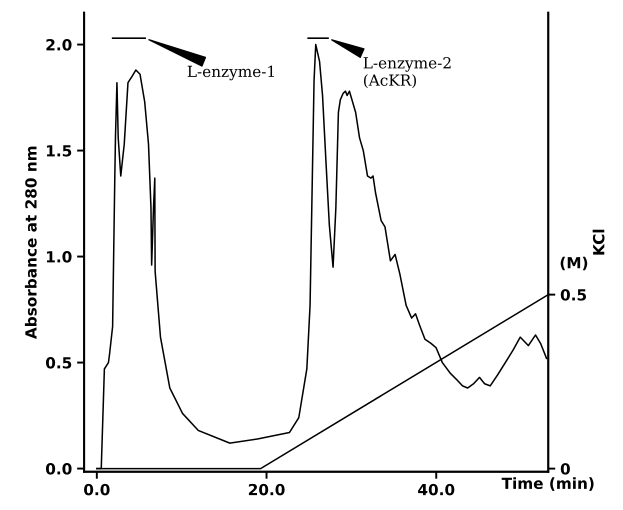 Image resolution: width=623 pixels, height=510 pixels. I want to click on y-tick-label: 0.0, so click(59, 469).